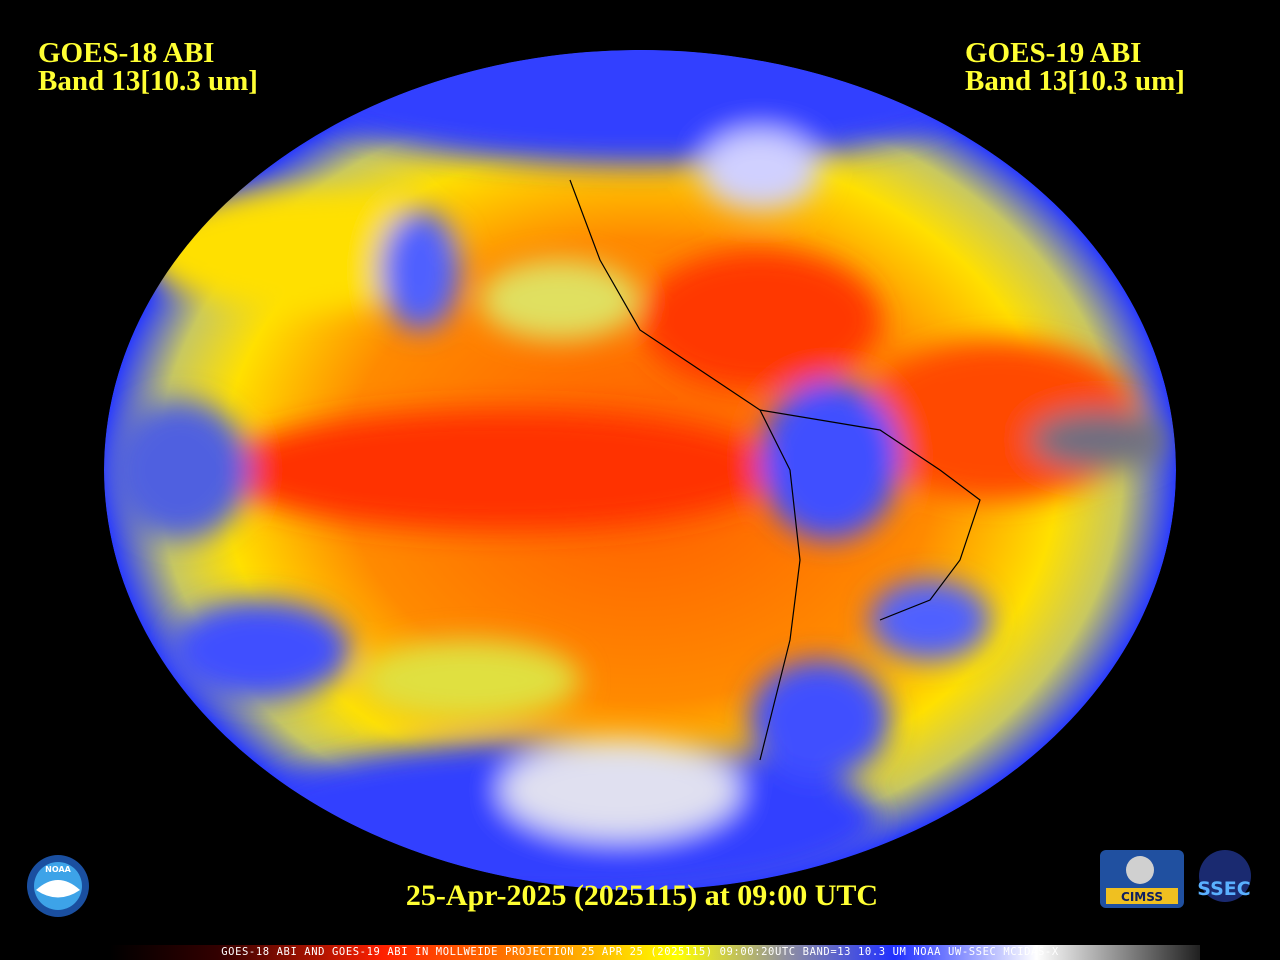  What do you see at coordinates (1142, 897) in the screenshot?
I see `cimss-label: CIMSS` at bounding box center [1142, 897].